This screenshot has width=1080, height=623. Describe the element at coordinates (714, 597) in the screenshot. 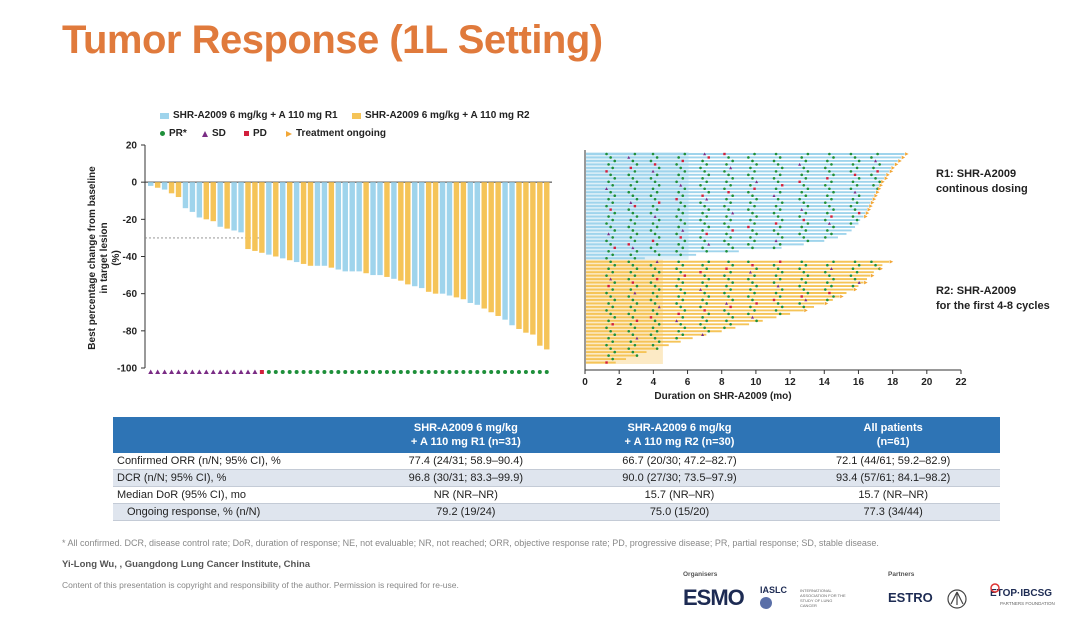

I see `esmo-logo: ESMO` at that location.